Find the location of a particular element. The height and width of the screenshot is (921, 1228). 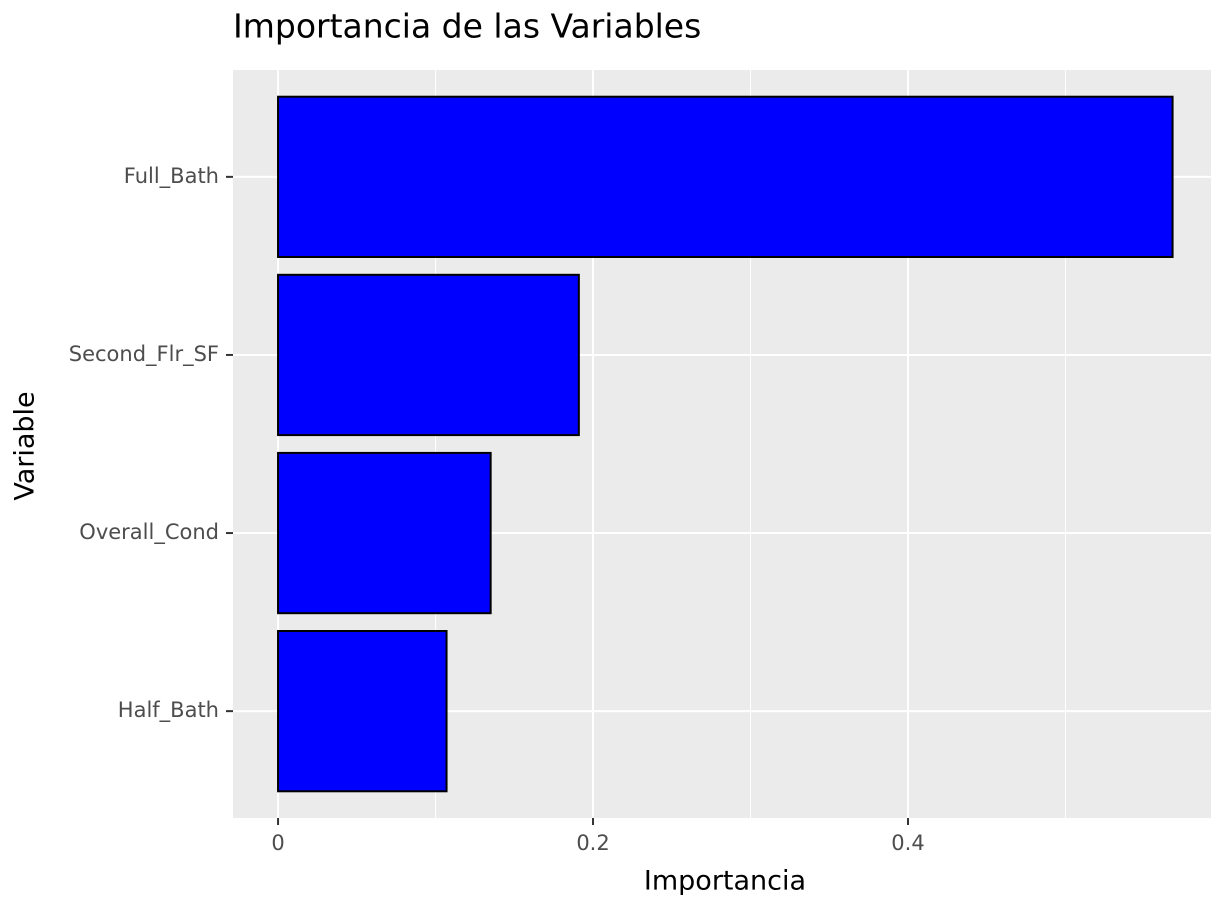

y-axis-title: Variable is located at coordinates (25, 445).